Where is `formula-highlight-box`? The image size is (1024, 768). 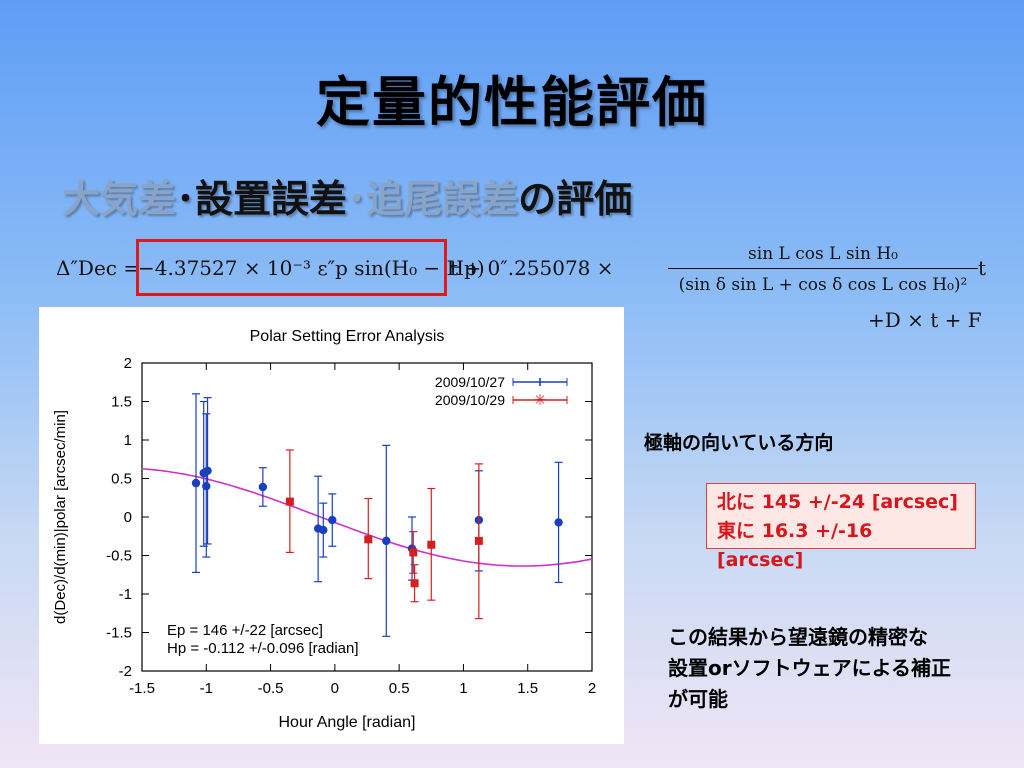
formula-highlight-box is located at coordinates (291, 267).